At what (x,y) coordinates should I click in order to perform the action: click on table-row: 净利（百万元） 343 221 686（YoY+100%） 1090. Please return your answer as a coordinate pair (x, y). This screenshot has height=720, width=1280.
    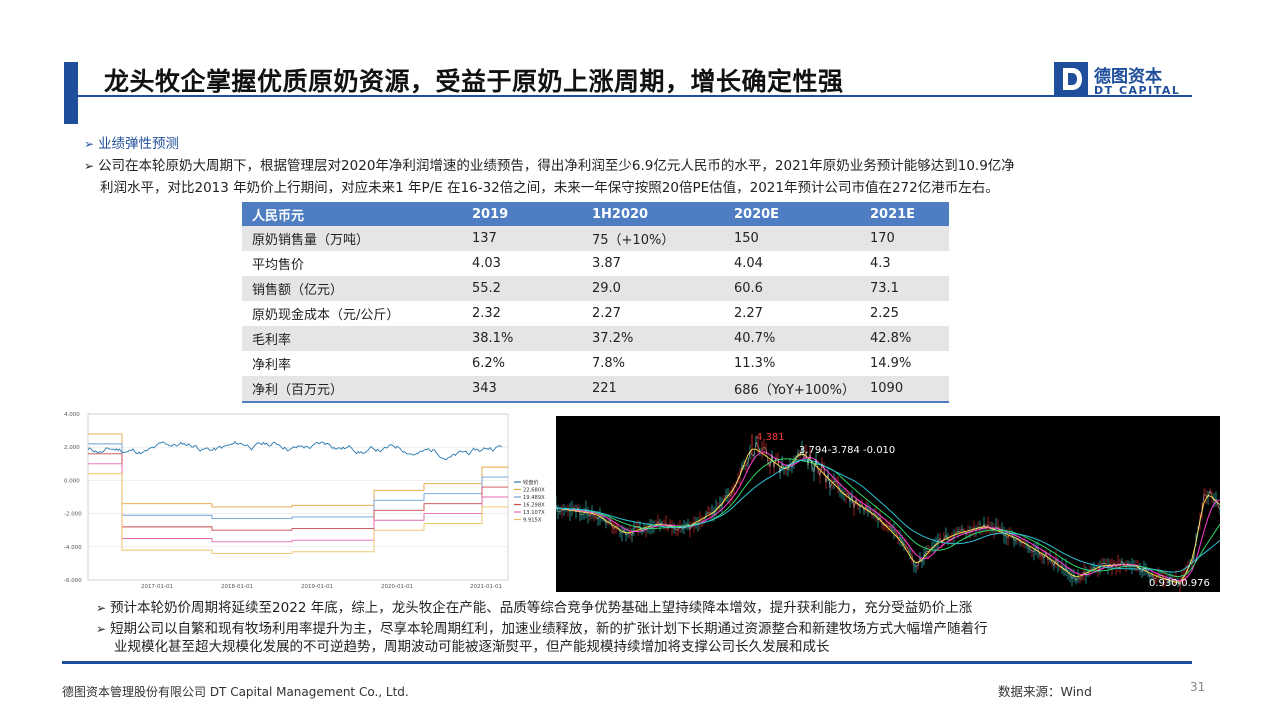
    Looking at the image, I should click on (595, 389).